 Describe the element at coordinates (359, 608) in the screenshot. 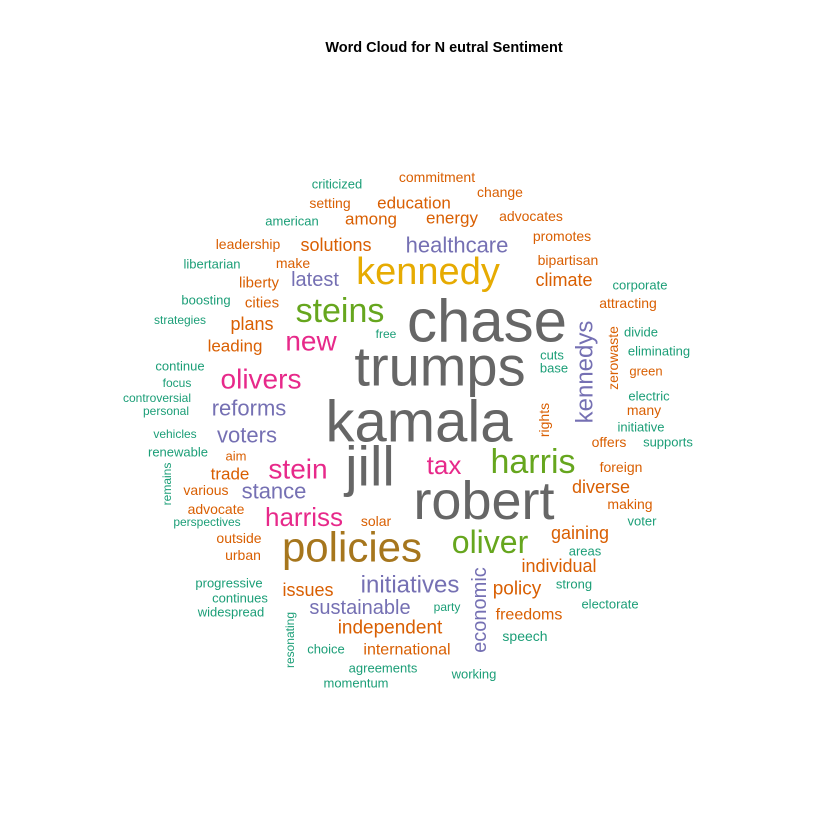

I see `word-sustainable: sustainable` at that location.